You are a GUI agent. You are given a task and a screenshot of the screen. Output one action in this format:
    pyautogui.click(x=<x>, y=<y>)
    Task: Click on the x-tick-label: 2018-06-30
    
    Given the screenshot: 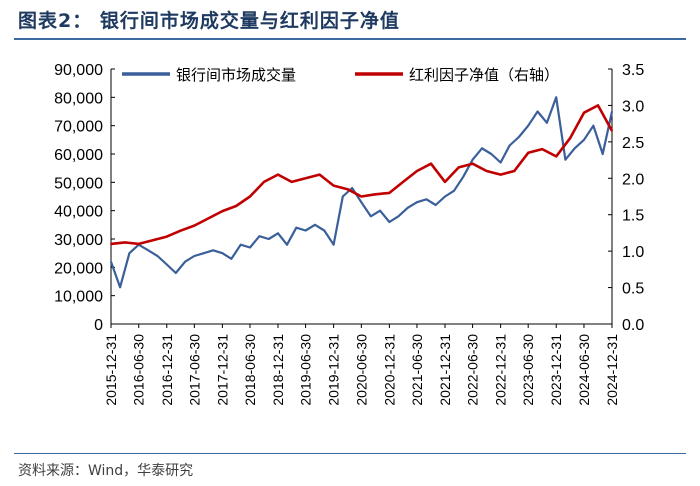 What is the action you would take?
    pyautogui.click(x=250, y=370)
    